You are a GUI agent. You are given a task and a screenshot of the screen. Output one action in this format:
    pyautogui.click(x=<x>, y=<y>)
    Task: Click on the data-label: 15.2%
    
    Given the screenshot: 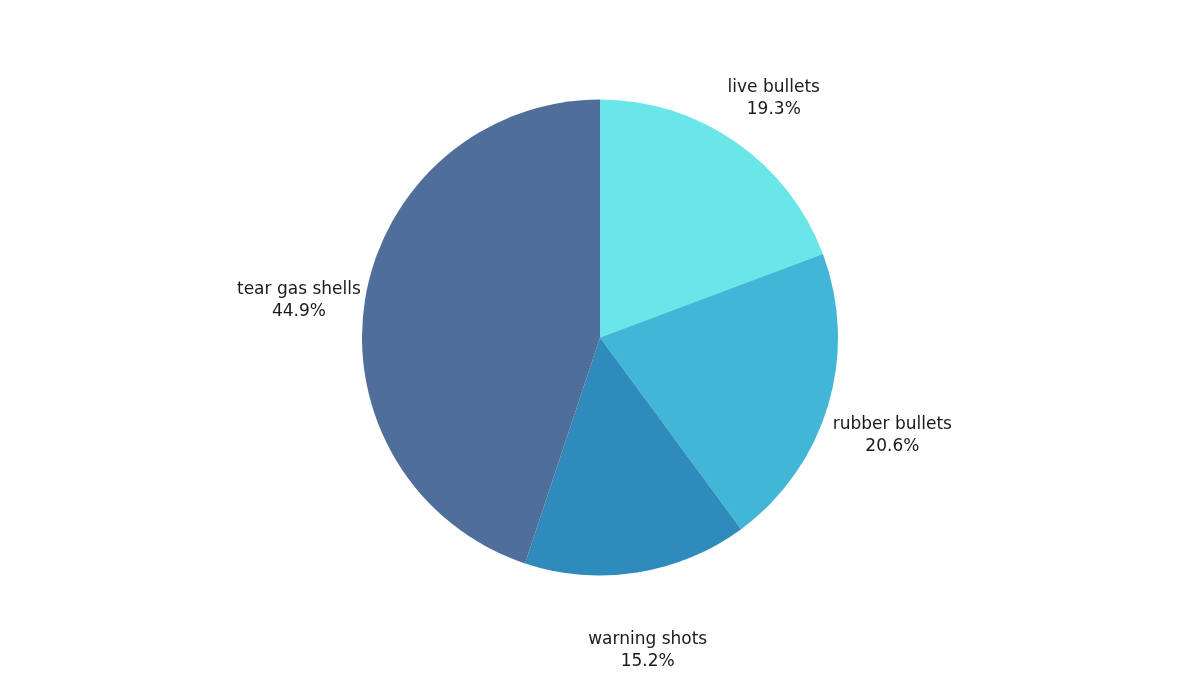 What is the action you would take?
    pyautogui.click(x=647, y=659)
    